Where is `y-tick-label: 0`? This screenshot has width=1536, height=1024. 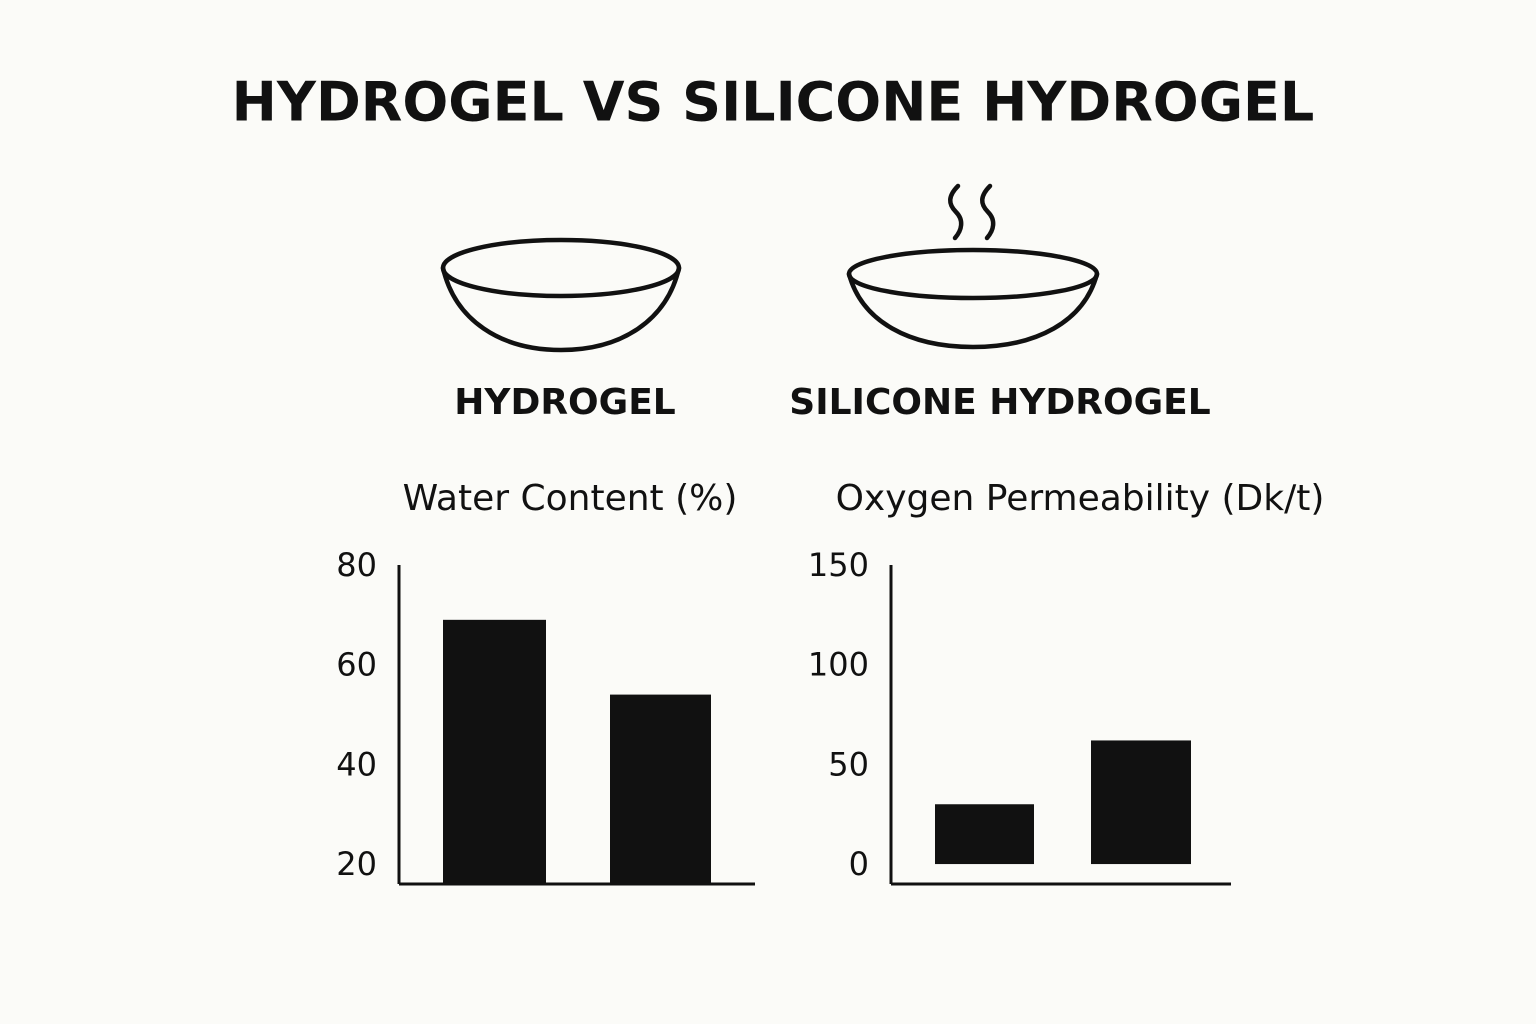 y-tick-label: 0 is located at coordinates (859, 864).